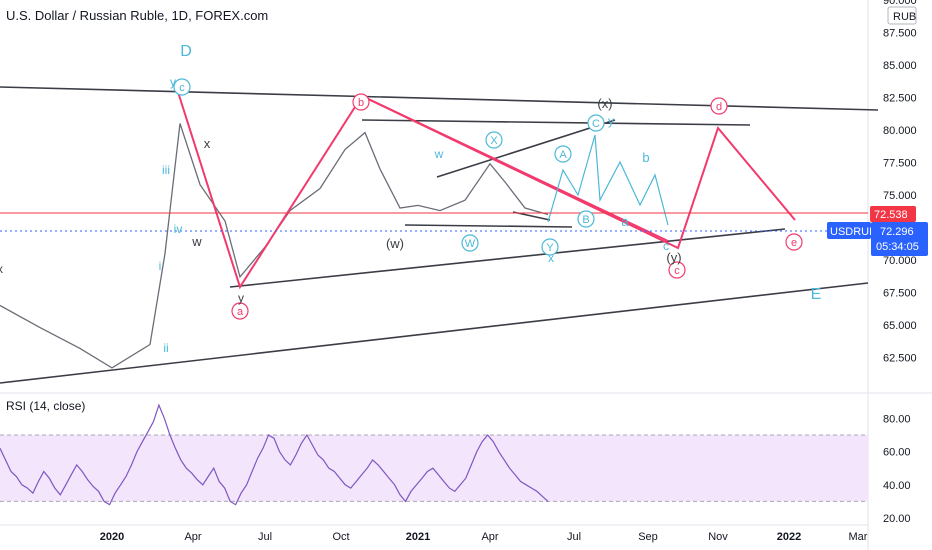 The width and height of the screenshot is (932, 550). What do you see at coordinates (718, 537) in the screenshot?
I see `time-tick-label: Nov` at bounding box center [718, 537].